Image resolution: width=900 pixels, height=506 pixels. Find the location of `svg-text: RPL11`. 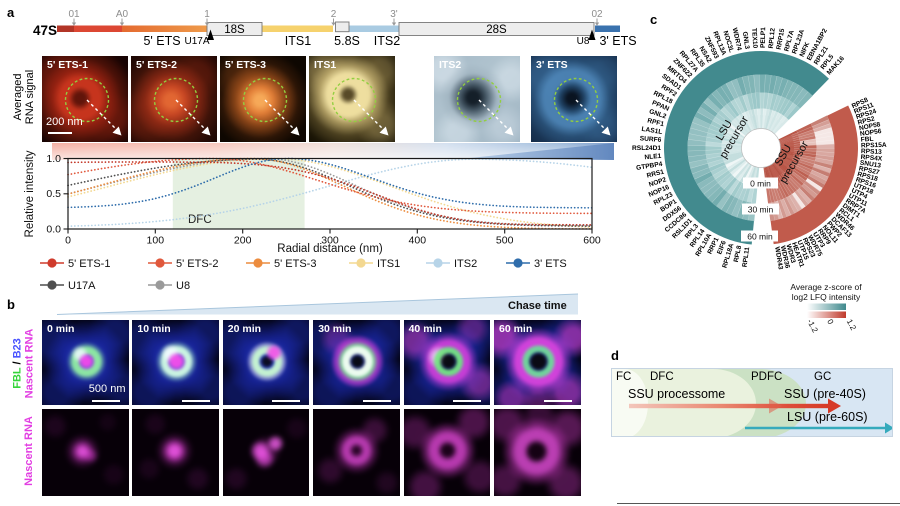

svg-text: RPL11 is located at coordinates (747, 256).